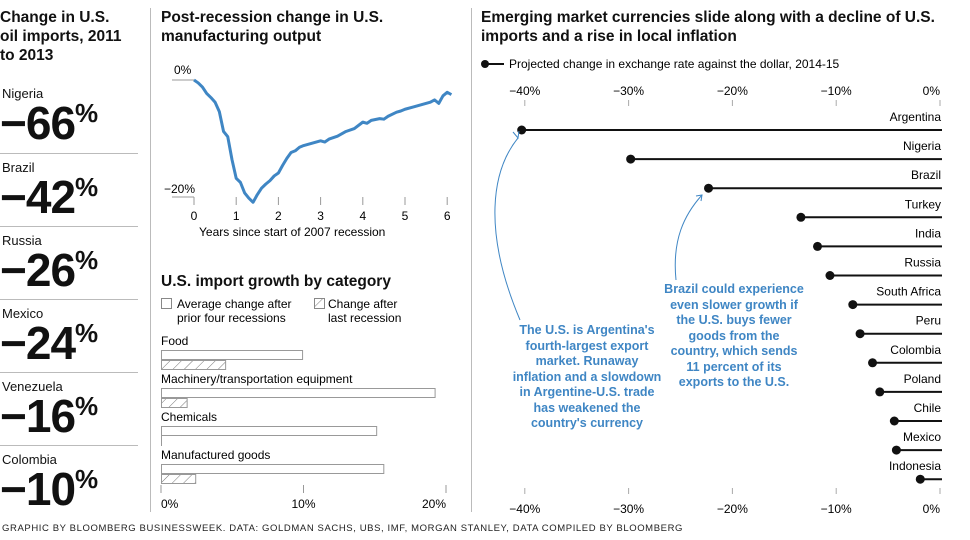 Image resolution: width=970 pixels, height=540 pixels. I want to click on x-tick-label: 0, so click(194, 216).